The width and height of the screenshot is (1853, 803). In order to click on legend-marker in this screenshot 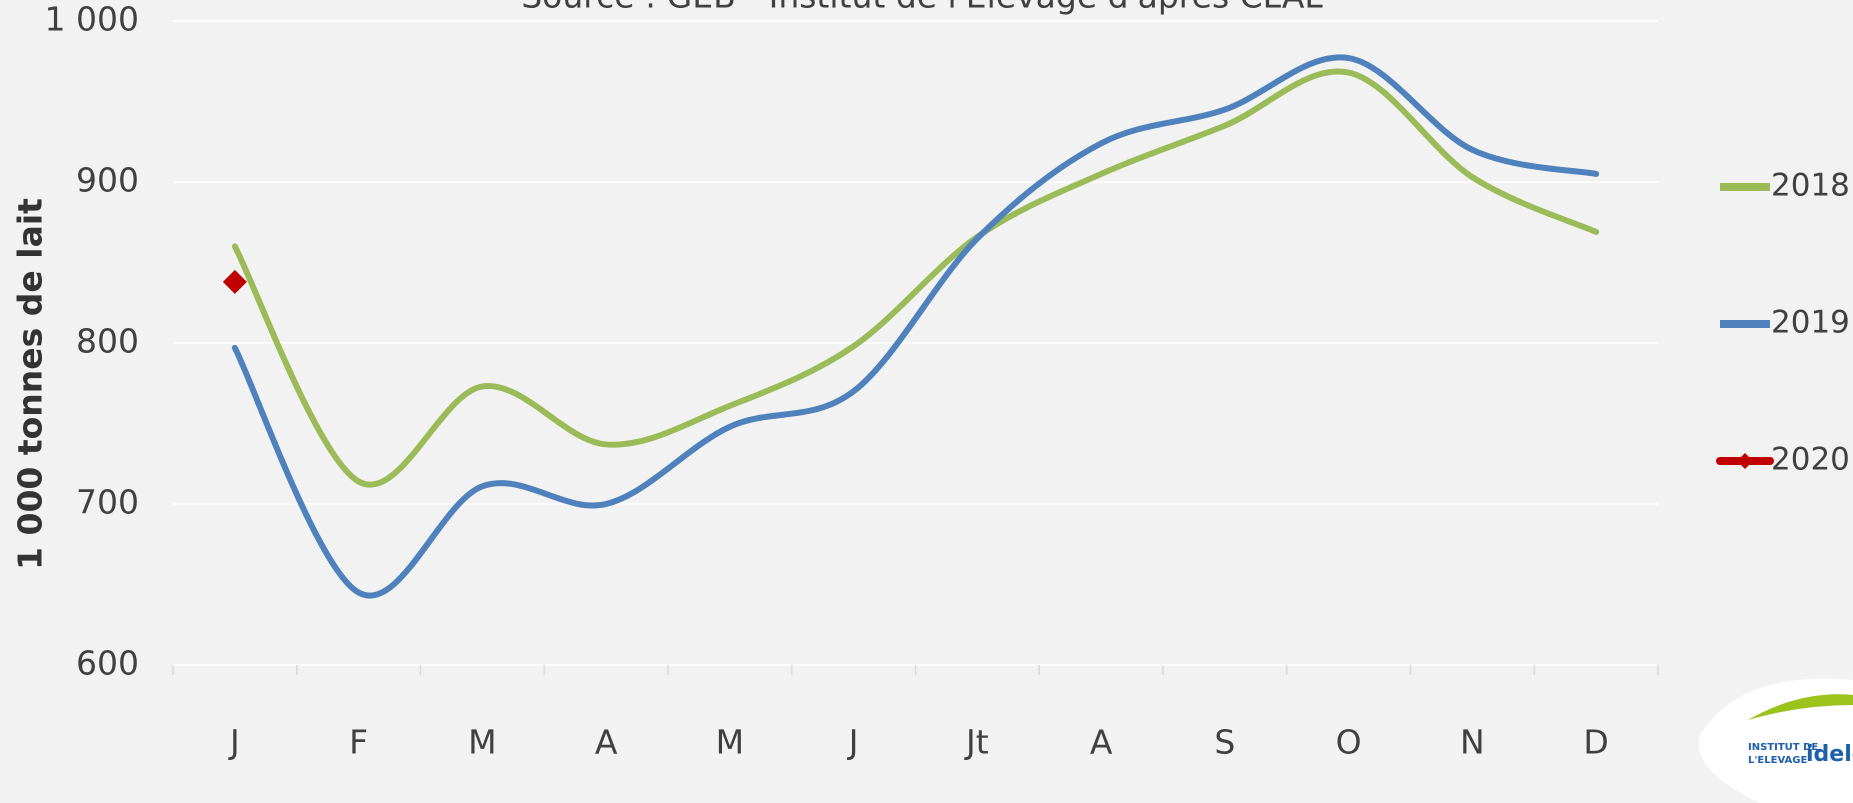, I will do `click(1745, 461)`.